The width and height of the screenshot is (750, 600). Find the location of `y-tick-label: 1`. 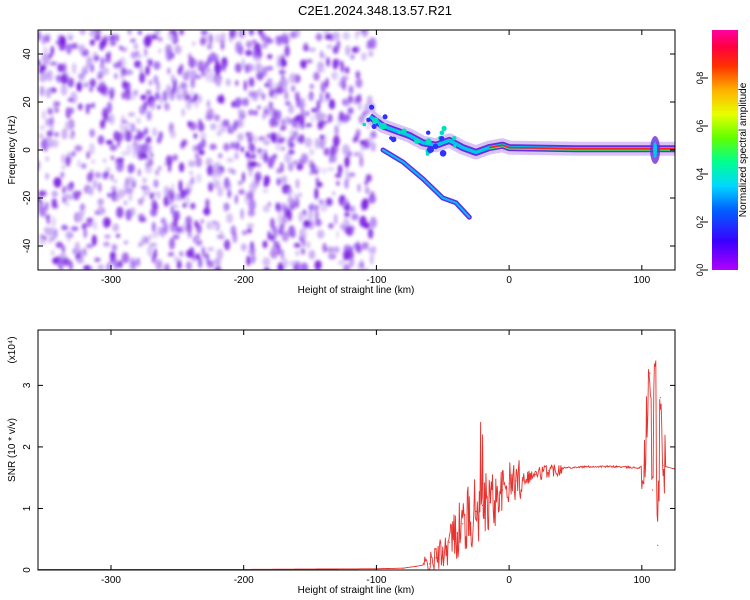

y-tick-label: 1 is located at coordinates (27, 508).